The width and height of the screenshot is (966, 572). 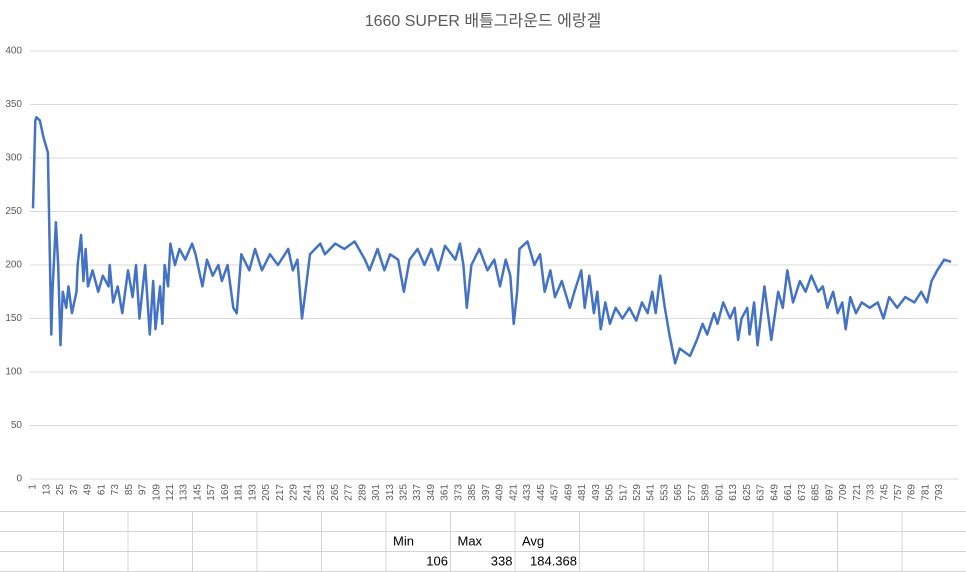 What do you see at coordinates (445, 492) in the screenshot?
I see `x-tick-label: 361` at bounding box center [445, 492].